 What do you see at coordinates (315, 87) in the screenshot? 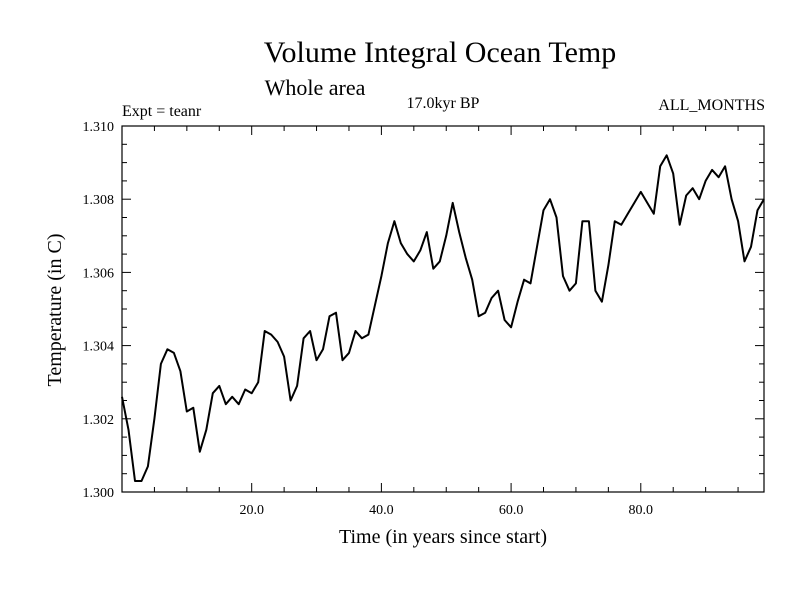
I see `chart-subtitle: Whole area` at bounding box center [315, 87].